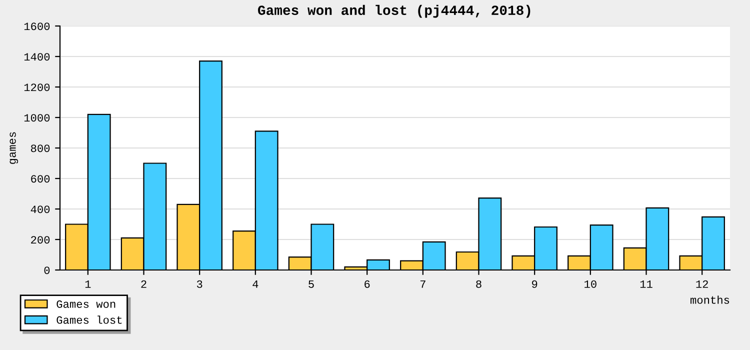 This screenshot has width=750, height=350. Describe the element at coordinates (255, 284) in the screenshot. I see `x-tick-label: 4` at that location.